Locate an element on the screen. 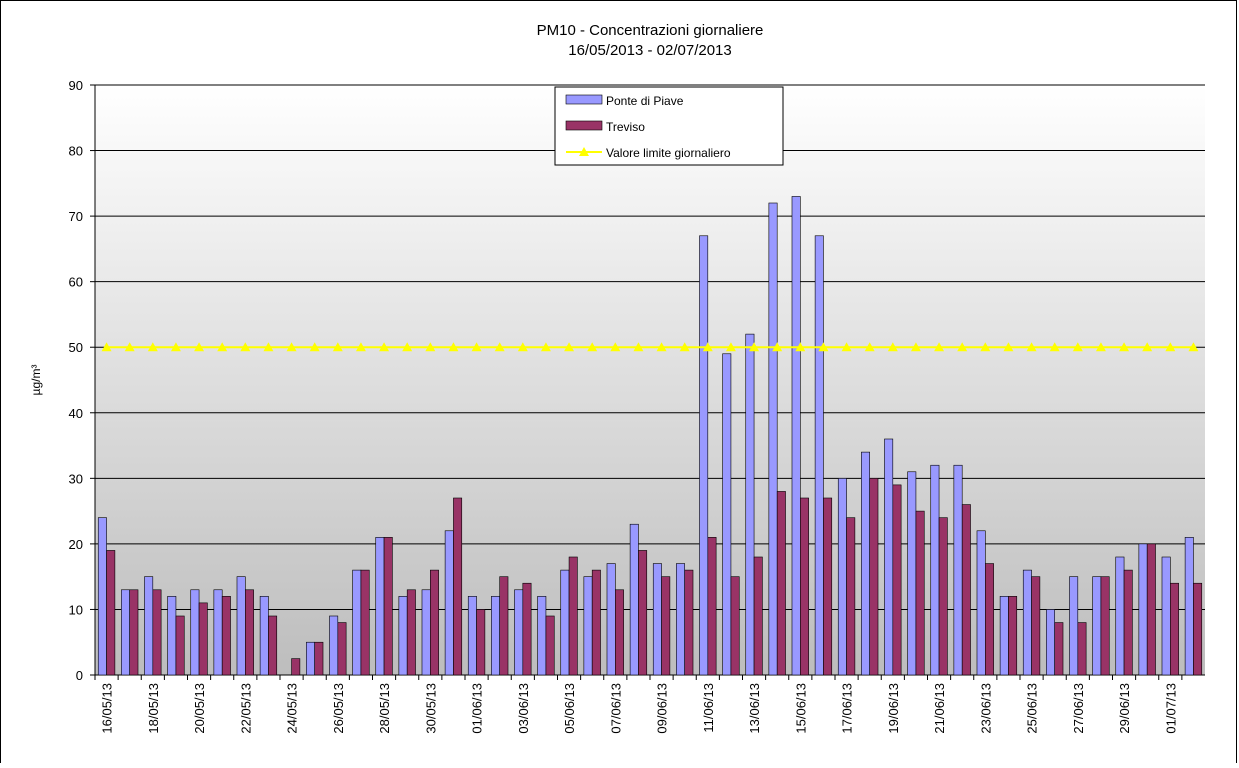 This screenshot has width=1239, height=768. legend-swatch is located at coordinates (584, 99).